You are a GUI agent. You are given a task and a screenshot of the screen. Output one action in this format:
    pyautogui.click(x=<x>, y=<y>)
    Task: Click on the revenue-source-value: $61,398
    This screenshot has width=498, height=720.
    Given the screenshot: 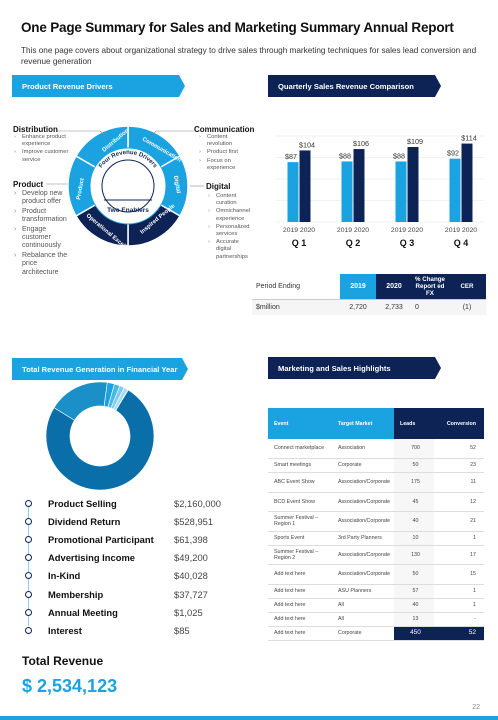 What is the action you would take?
    pyautogui.click(x=191, y=539)
    